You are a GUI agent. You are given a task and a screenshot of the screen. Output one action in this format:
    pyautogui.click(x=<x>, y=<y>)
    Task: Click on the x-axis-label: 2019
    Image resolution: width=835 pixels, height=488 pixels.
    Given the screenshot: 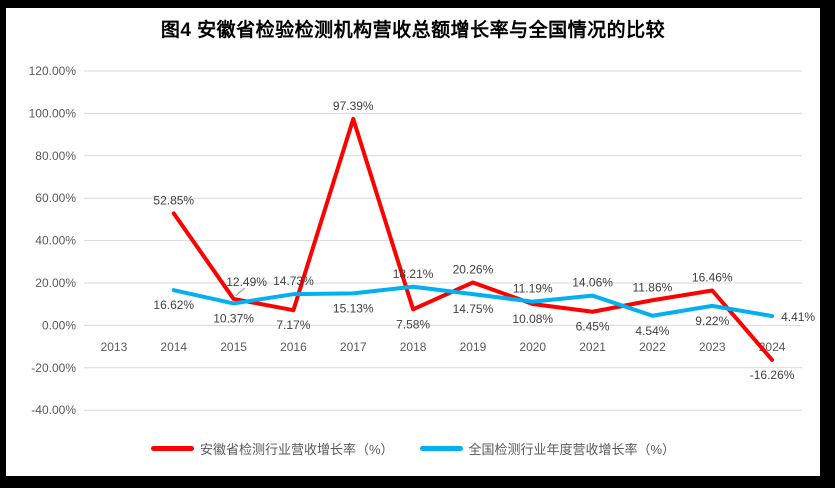 What is the action you would take?
    pyautogui.click(x=473, y=347)
    